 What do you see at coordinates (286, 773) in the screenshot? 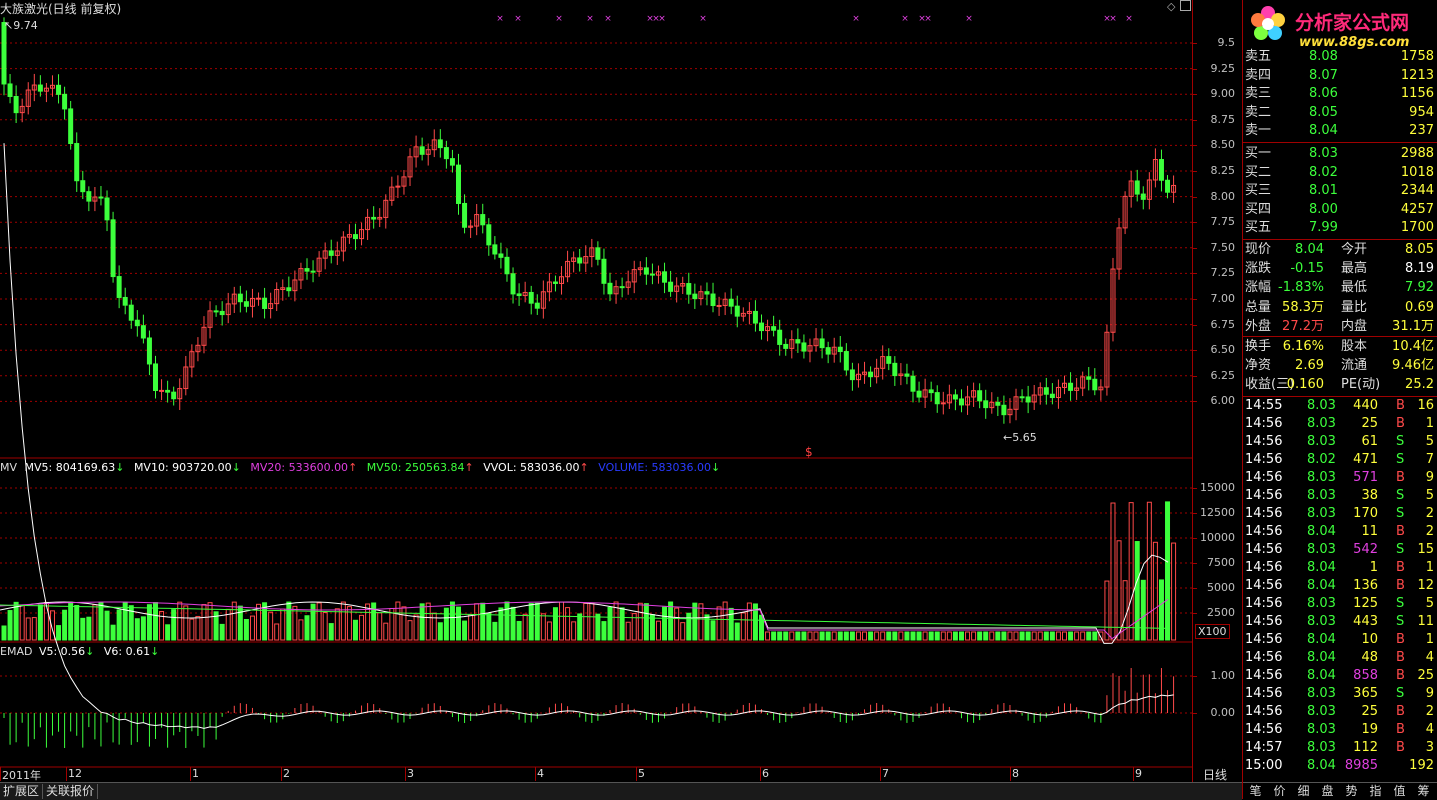
I see `x-axis-label: 2` at bounding box center [286, 773].